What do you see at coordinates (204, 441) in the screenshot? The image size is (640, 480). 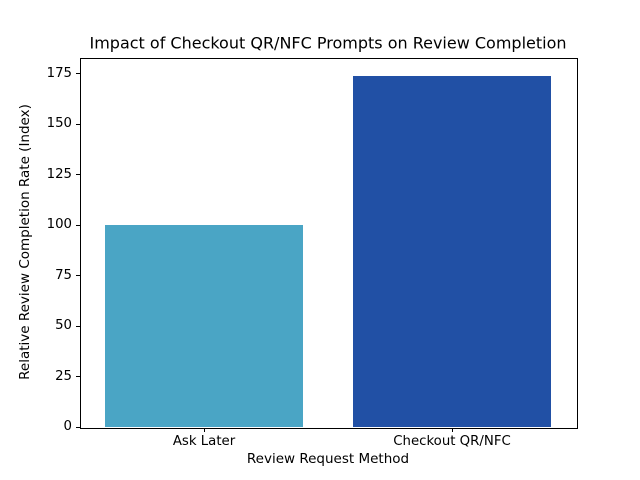 I see `x-tick-label: Ask Later` at bounding box center [204, 441].